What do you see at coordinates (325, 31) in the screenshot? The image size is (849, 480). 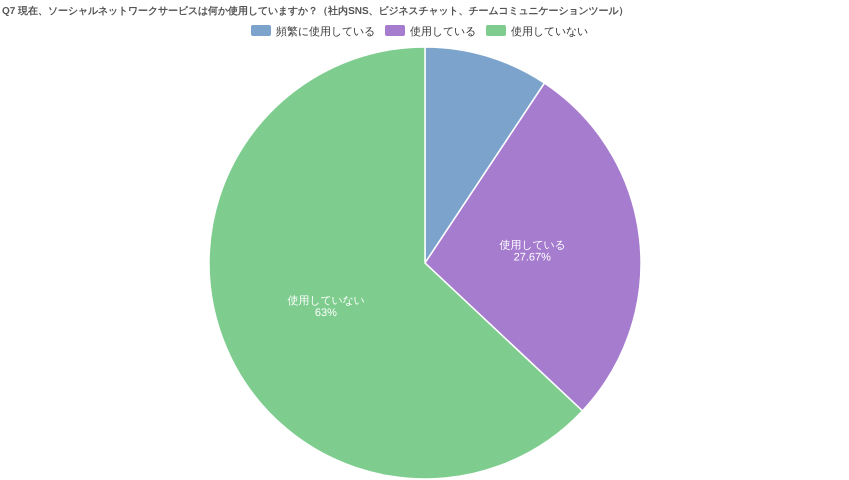 I see `legend-label: 頻繁に使用している` at bounding box center [325, 31].